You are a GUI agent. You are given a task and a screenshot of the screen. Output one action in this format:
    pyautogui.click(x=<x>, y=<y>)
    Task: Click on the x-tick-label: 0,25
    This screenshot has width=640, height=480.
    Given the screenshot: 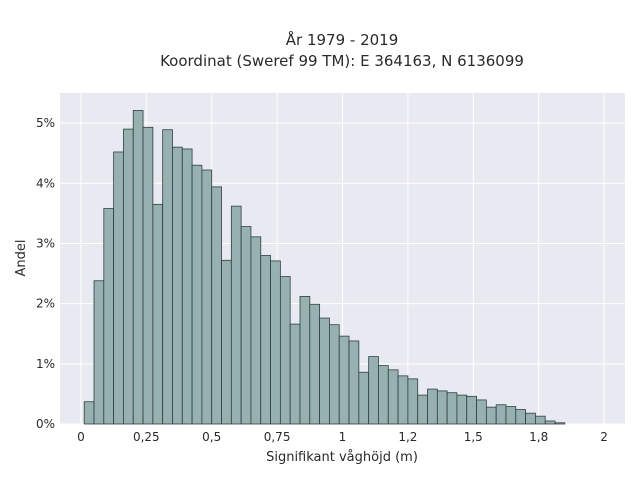 What is the action you would take?
    pyautogui.click(x=146, y=437)
    